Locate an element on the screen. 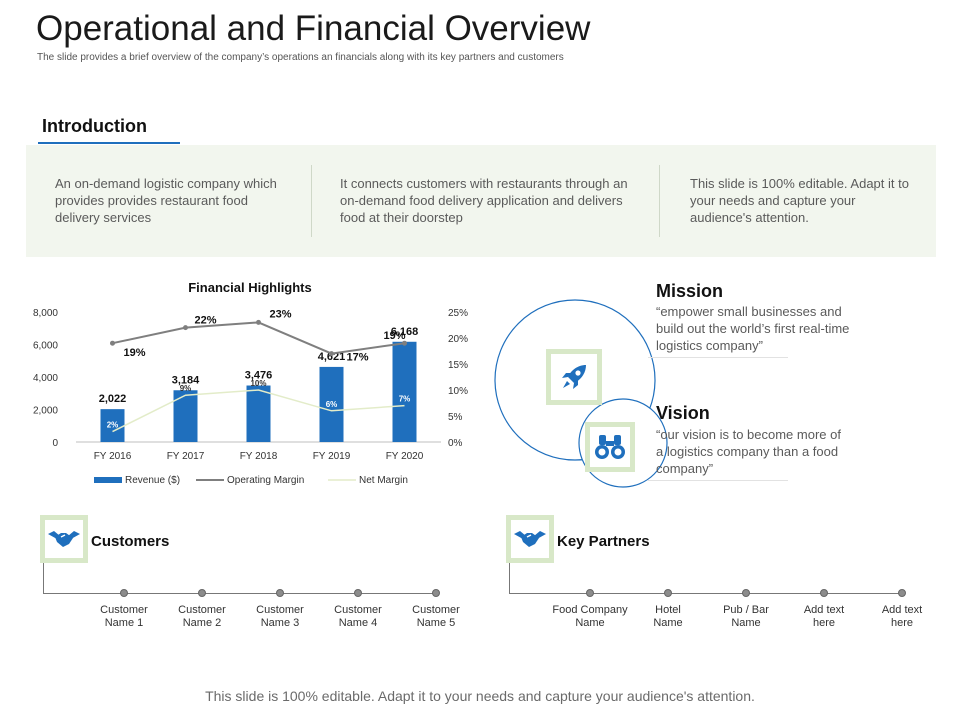 The width and height of the screenshot is (960, 720). net-margin-line is located at coordinates (258, 411).